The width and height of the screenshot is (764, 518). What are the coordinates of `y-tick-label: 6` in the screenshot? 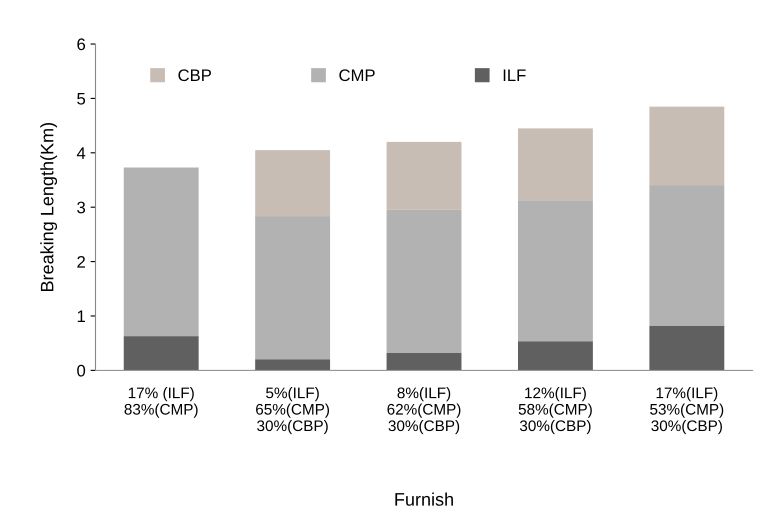 It's located at (81, 44).